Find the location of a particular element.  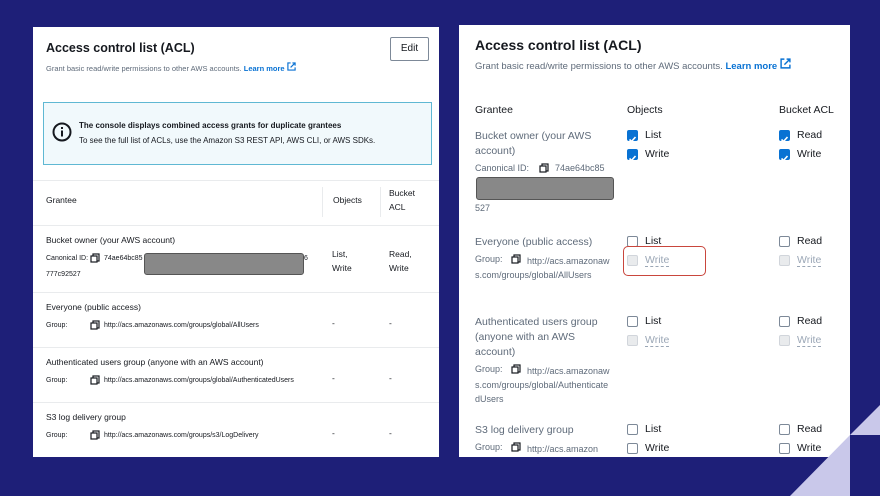

info-icon is located at coordinates (62, 132).